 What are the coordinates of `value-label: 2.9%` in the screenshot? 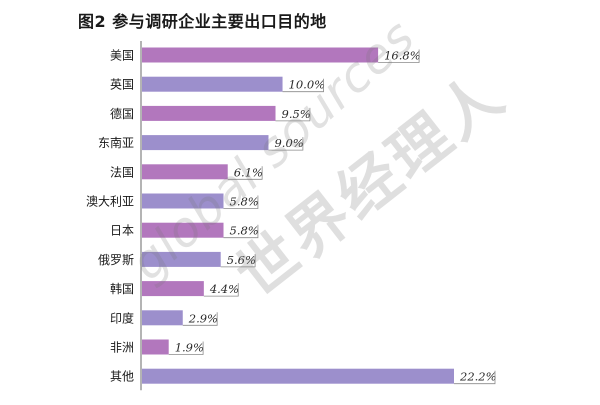 It's located at (203, 318).